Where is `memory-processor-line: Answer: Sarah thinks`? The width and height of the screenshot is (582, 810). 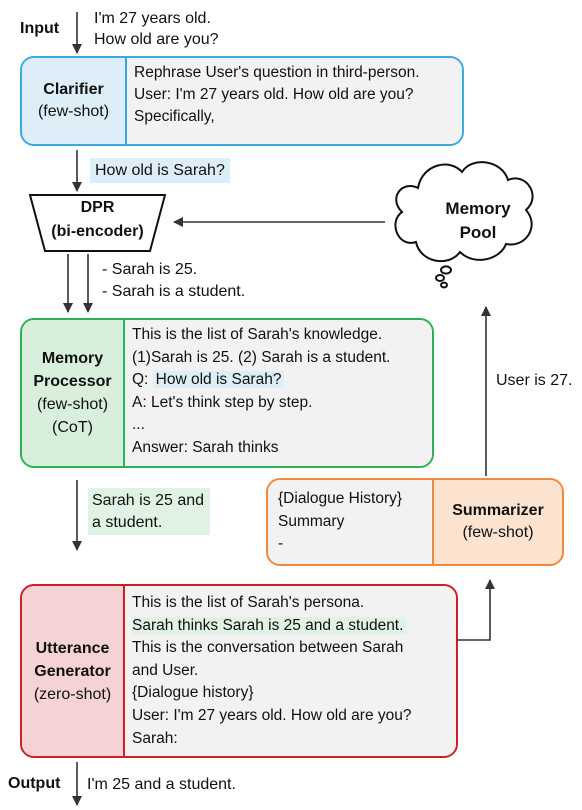 memory-processor-line: Answer: Sarah thinks is located at coordinates (205, 447).